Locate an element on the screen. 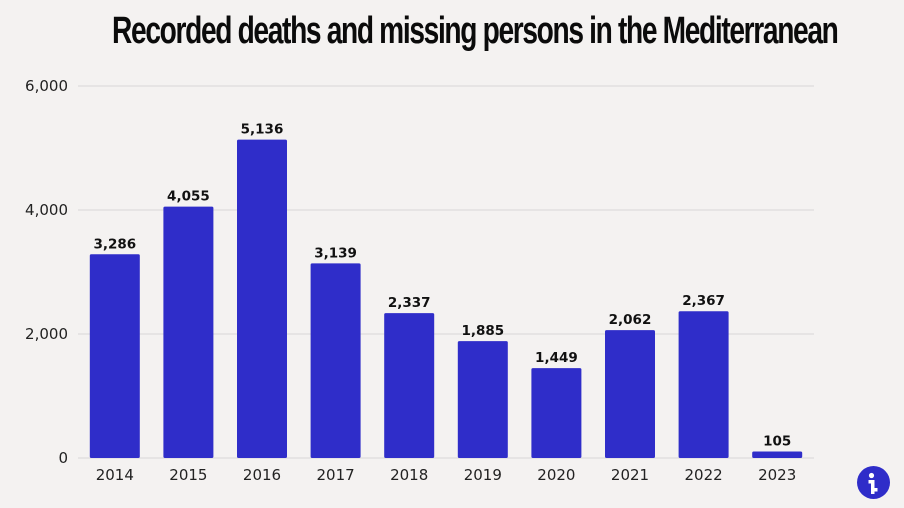 The image size is (904, 508). data-label: 3,139 is located at coordinates (335, 253).